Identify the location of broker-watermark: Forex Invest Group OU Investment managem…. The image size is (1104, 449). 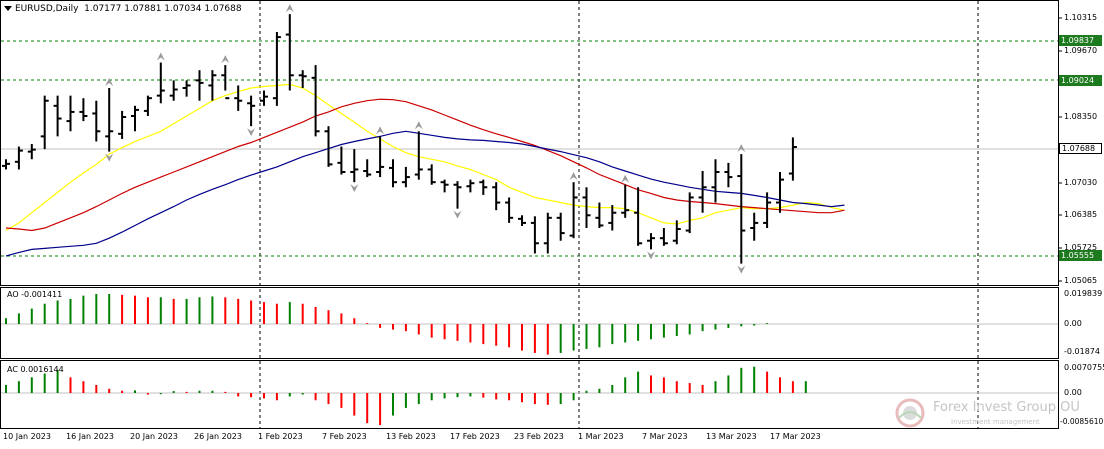
(987, 414).